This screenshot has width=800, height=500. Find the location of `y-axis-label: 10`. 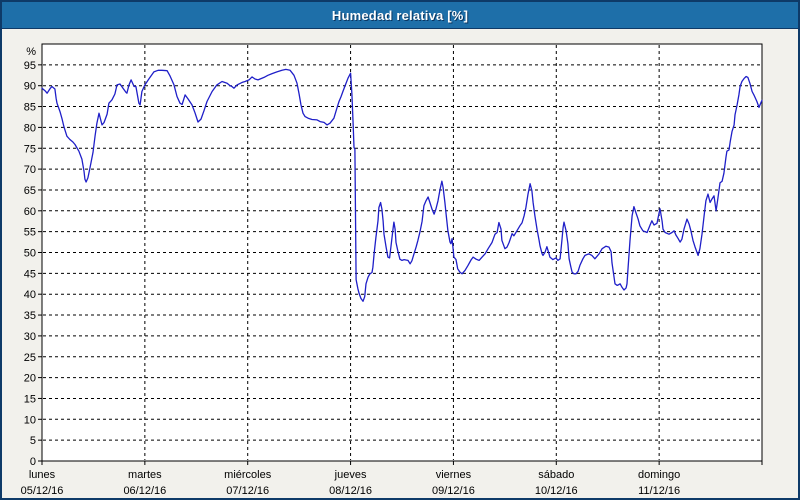

y-axis-label: 10 is located at coordinates (30, 420).